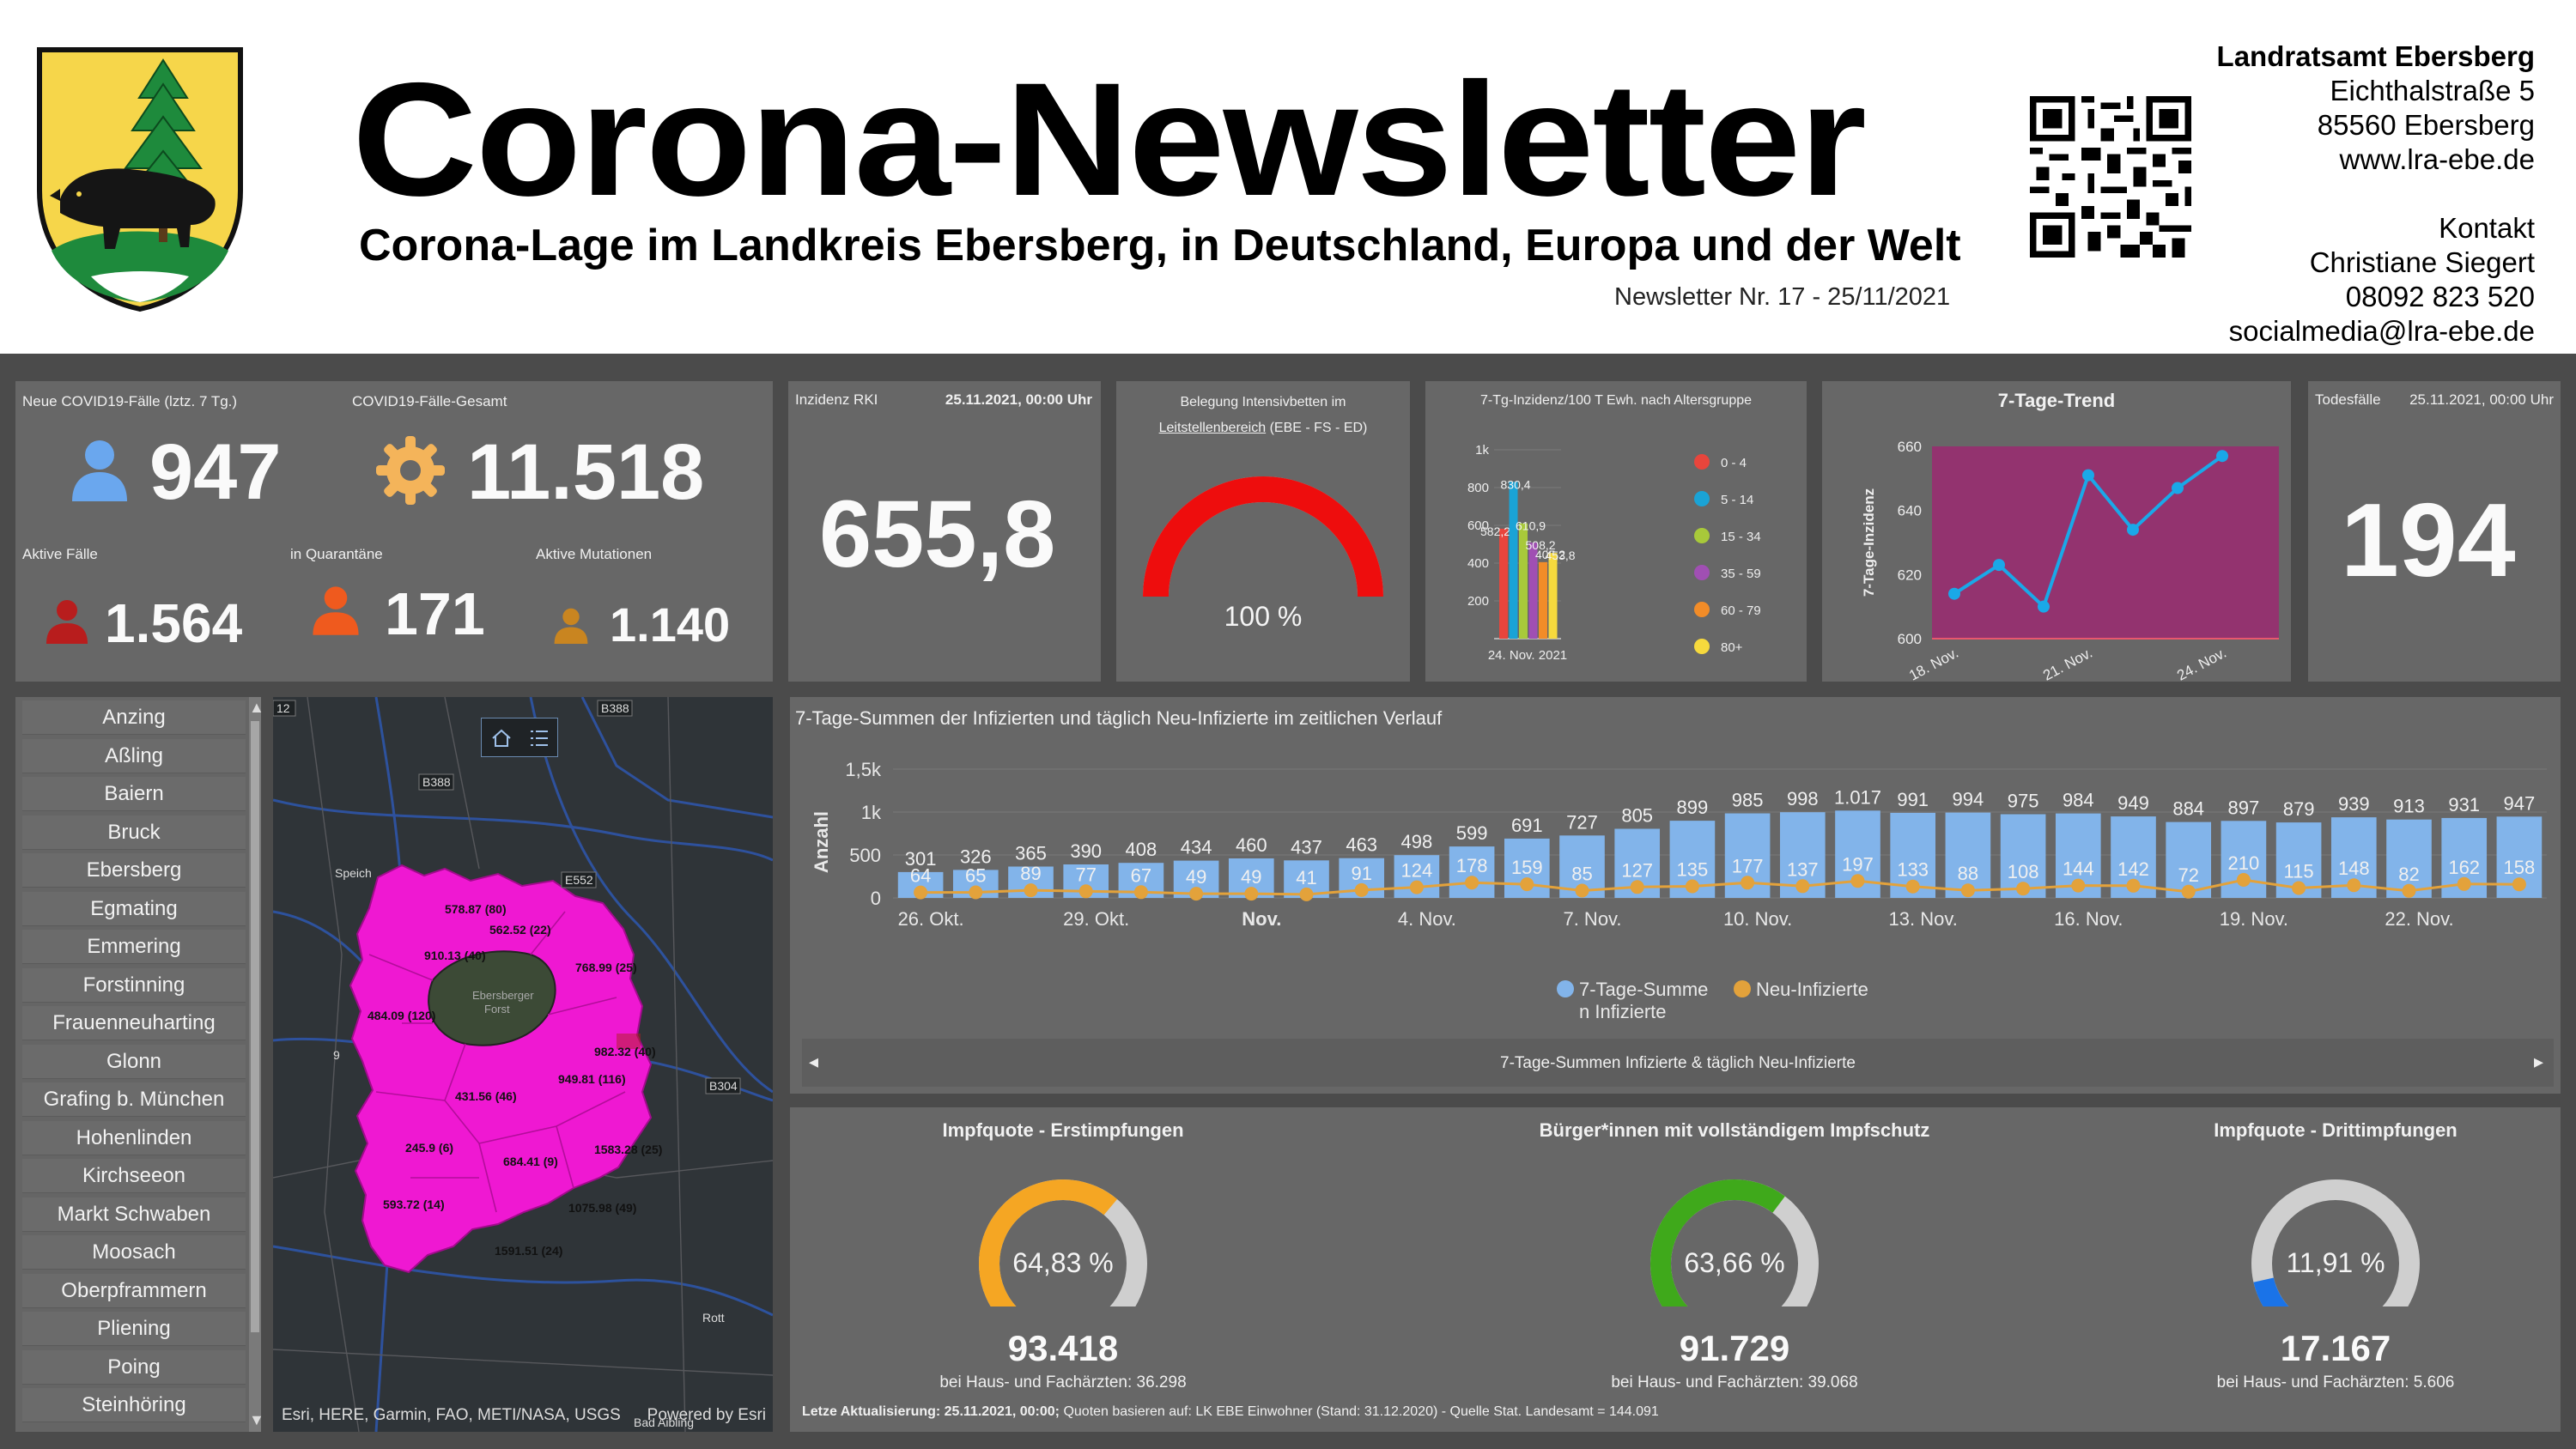 Image resolution: width=2576 pixels, height=1449 pixels. What do you see at coordinates (1495, 531) in the screenshot?
I see `agegroup-value-label: 582,2` at bounding box center [1495, 531].